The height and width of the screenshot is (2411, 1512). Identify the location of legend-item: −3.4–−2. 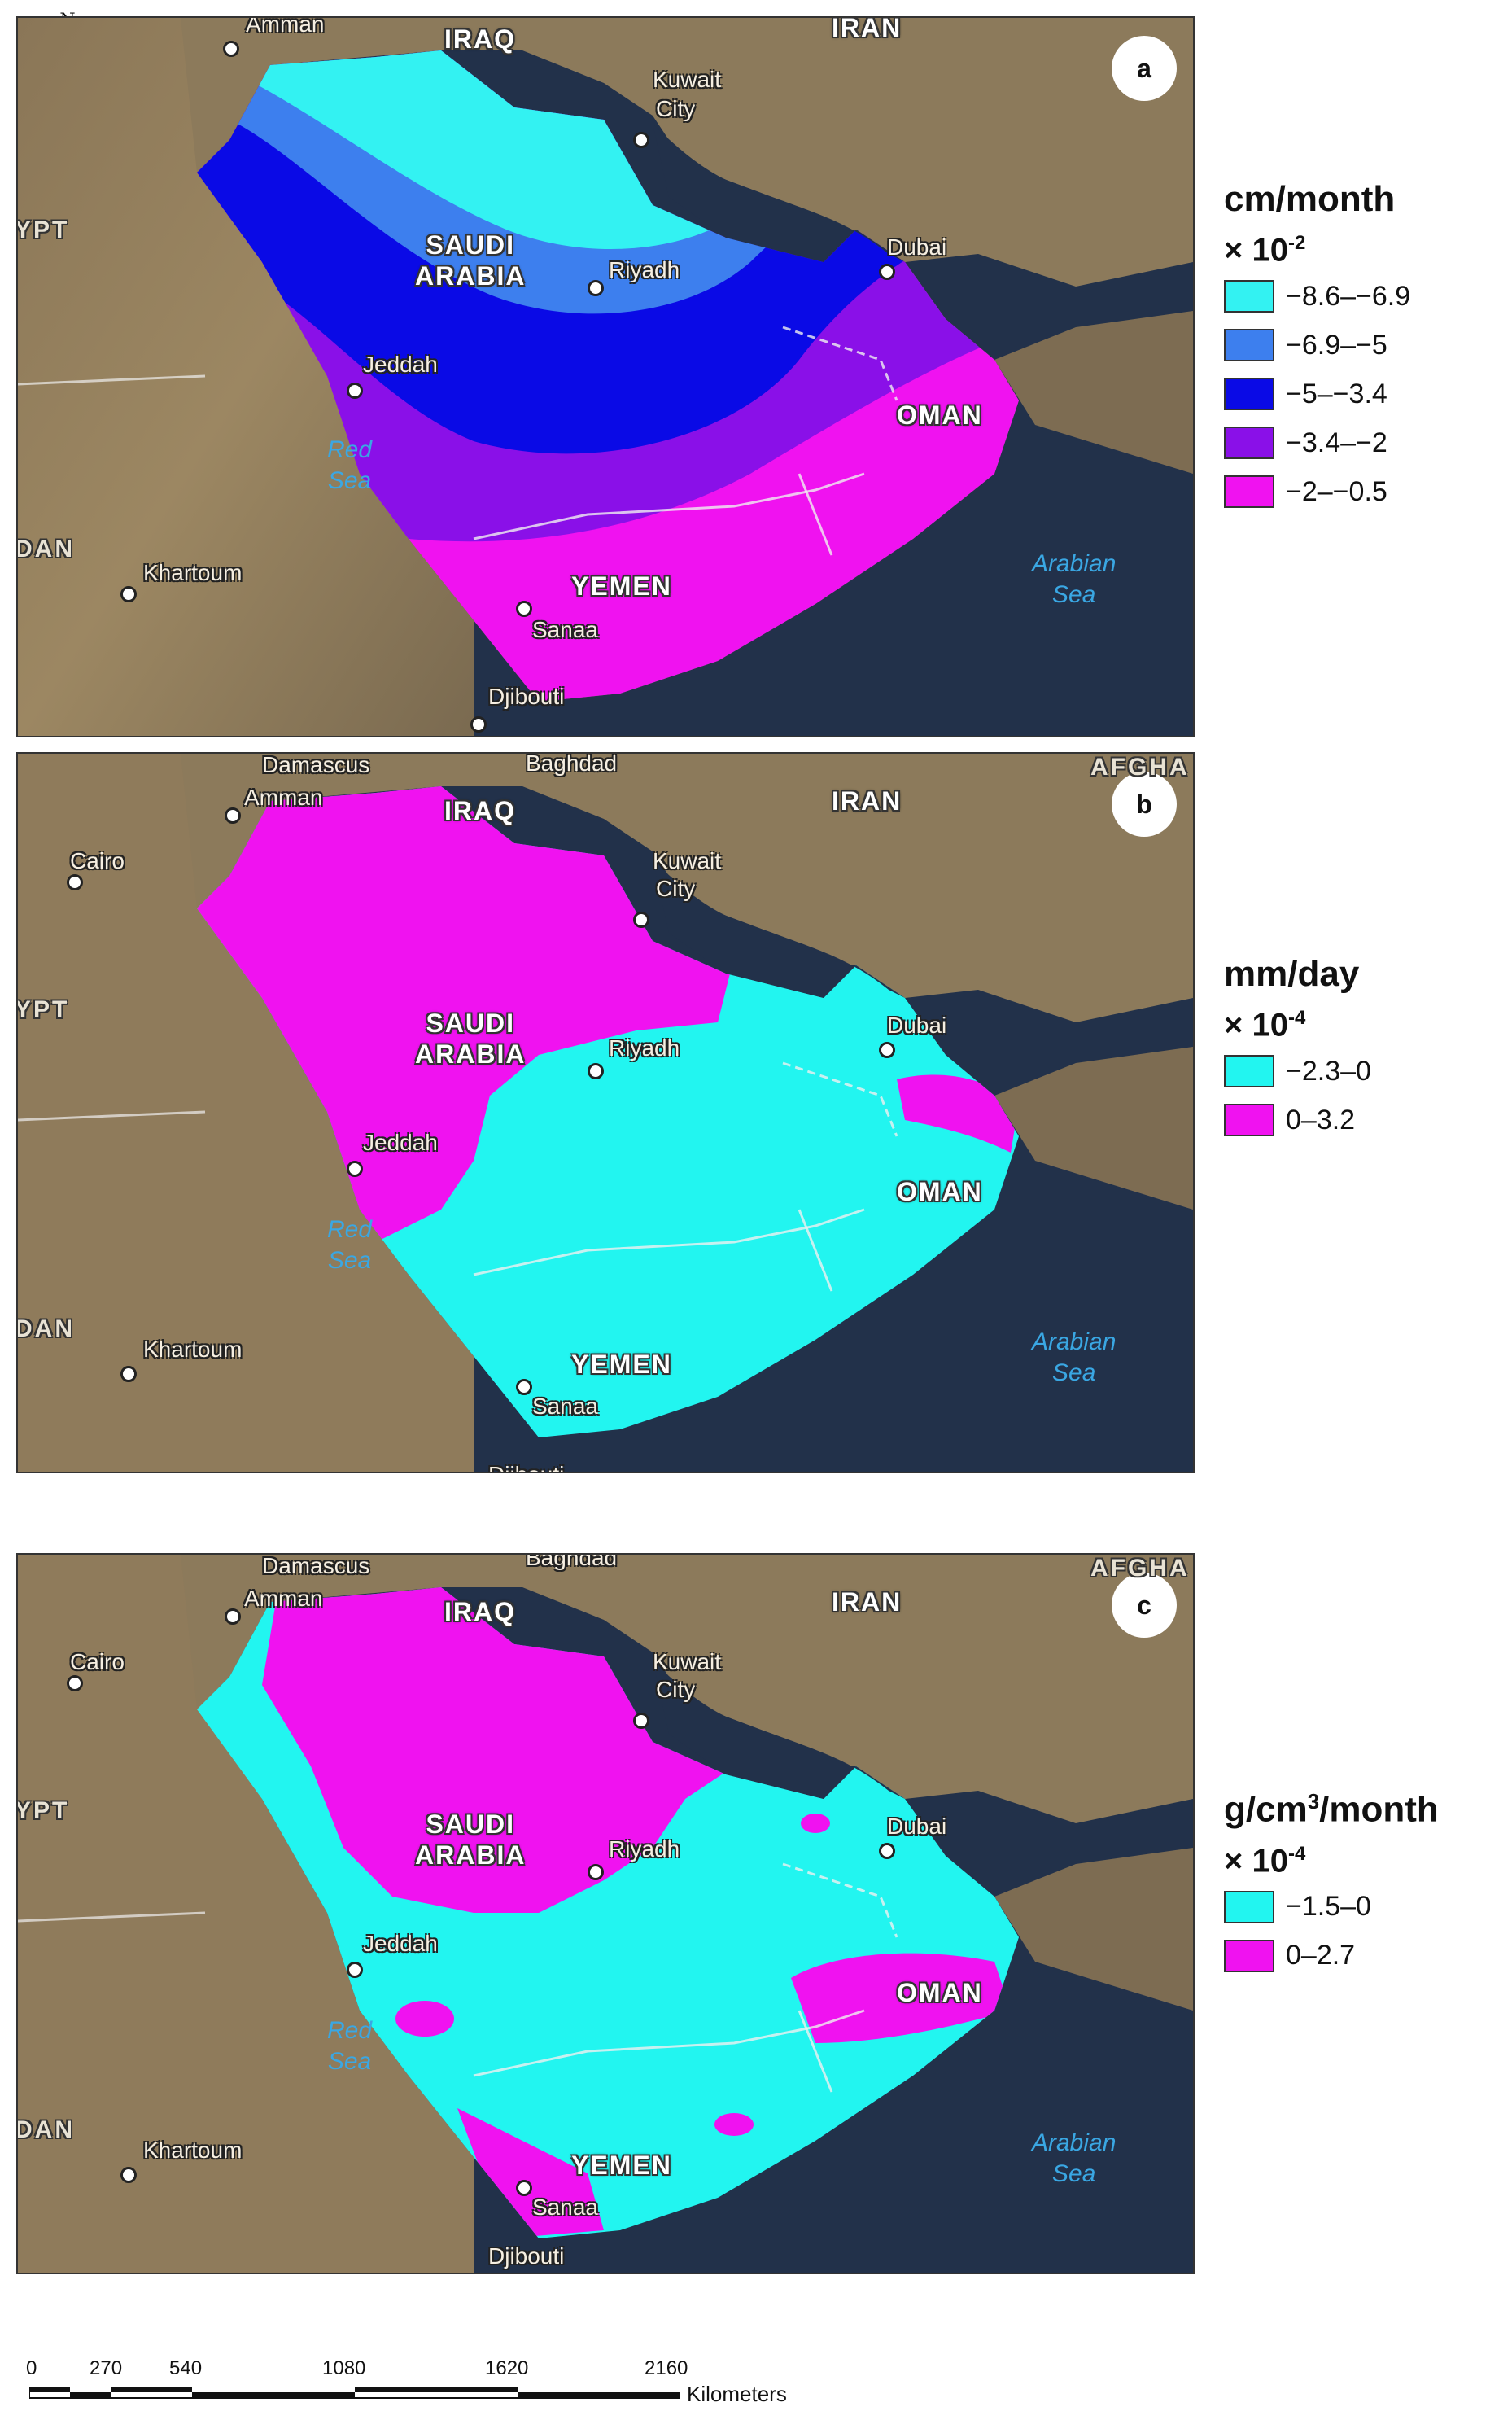
(1317, 442).